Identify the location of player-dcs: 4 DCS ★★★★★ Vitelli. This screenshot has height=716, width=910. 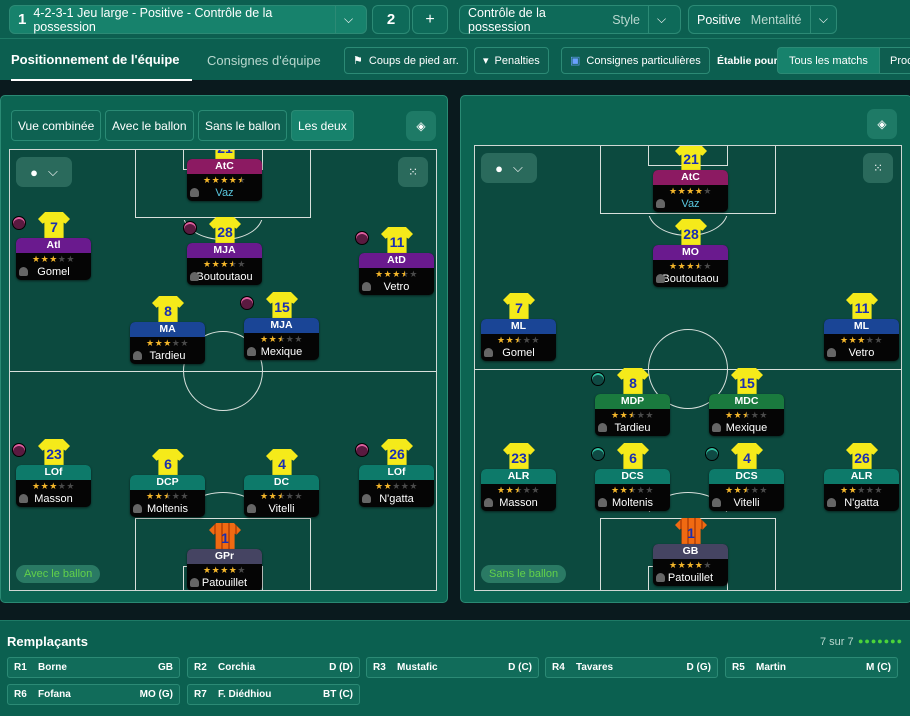
(744, 478).